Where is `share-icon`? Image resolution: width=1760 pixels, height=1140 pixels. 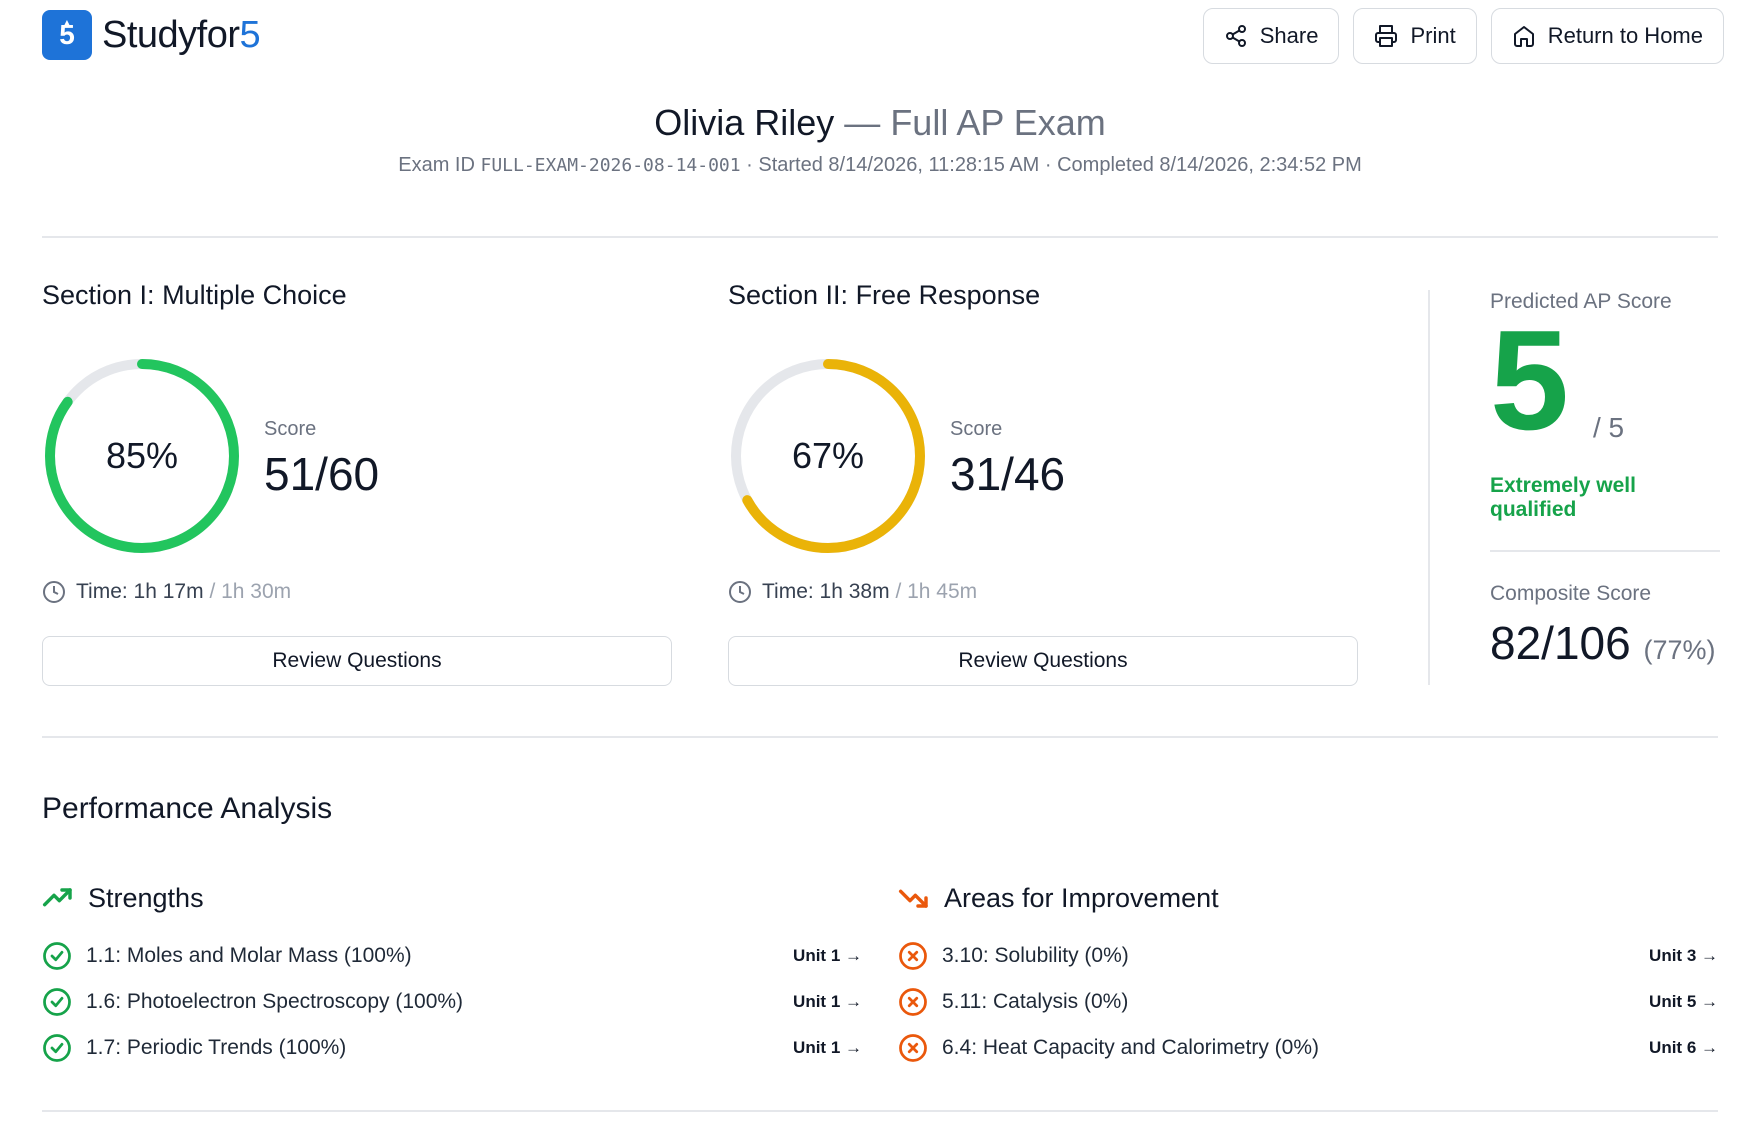
share-icon is located at coordinates (1235, 36).